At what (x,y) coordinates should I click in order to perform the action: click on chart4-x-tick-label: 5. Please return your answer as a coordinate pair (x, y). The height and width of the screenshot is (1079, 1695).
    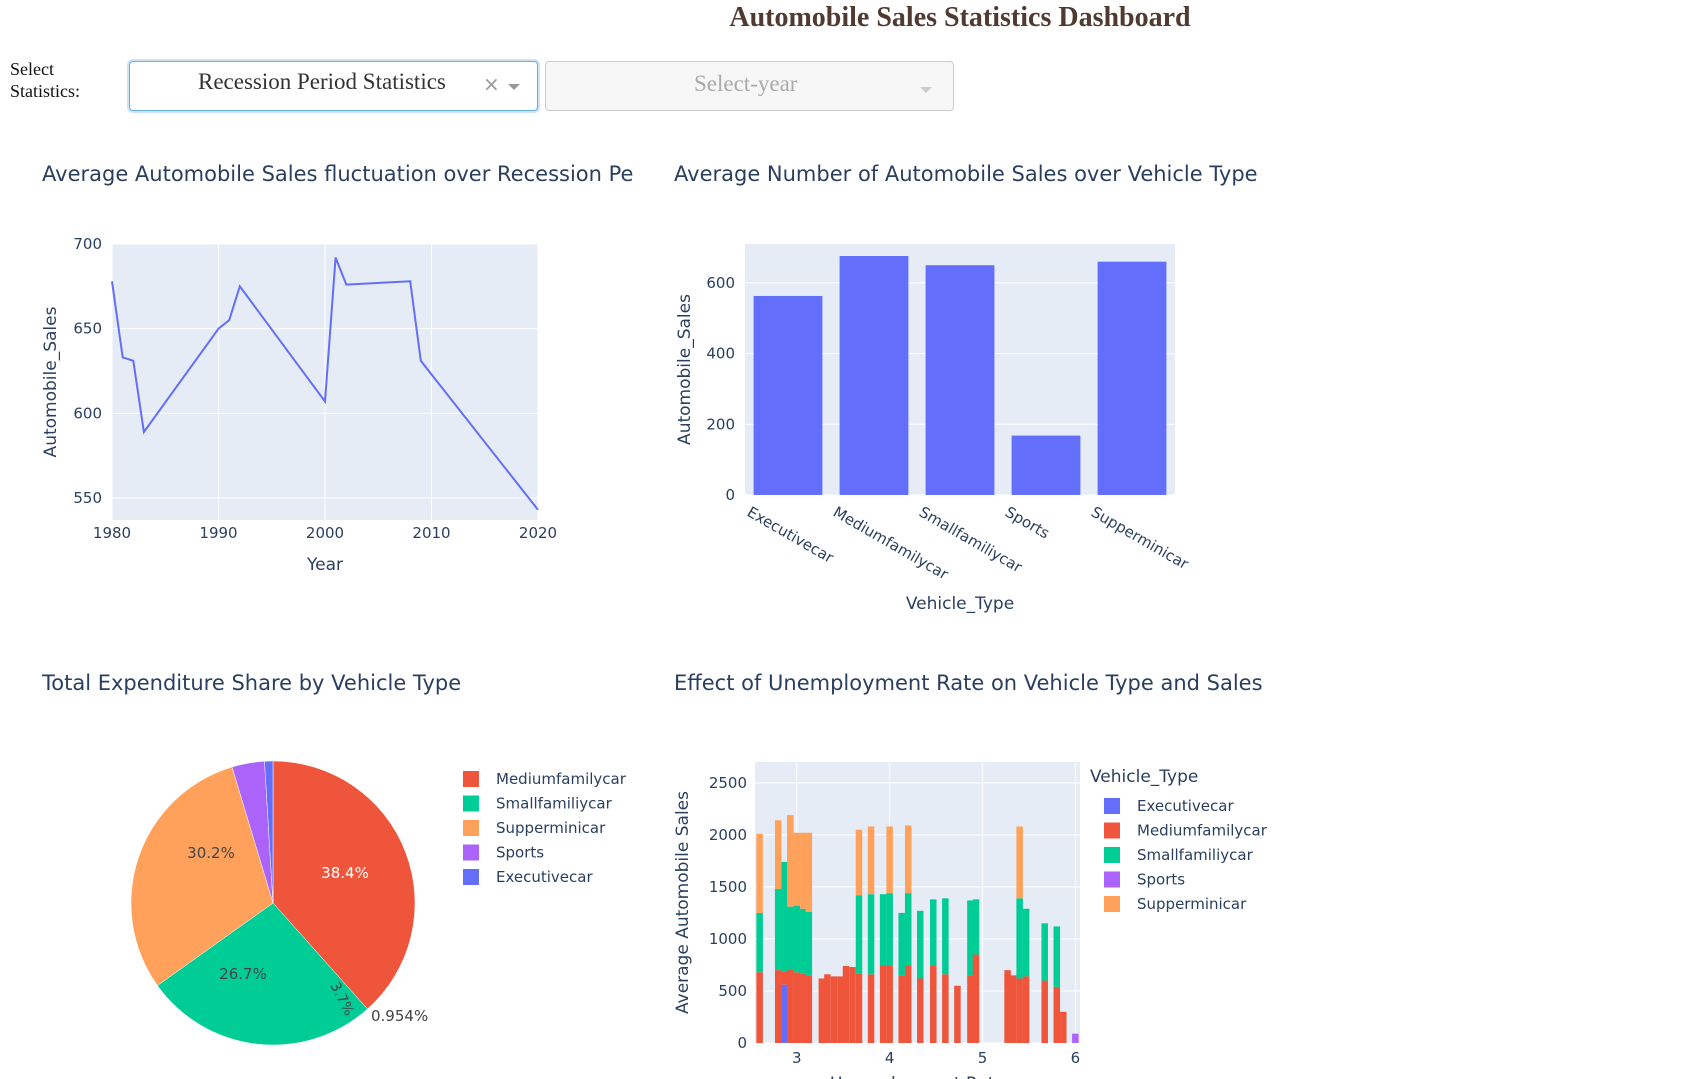
    Looking at the image, I should click on (983, 1058).